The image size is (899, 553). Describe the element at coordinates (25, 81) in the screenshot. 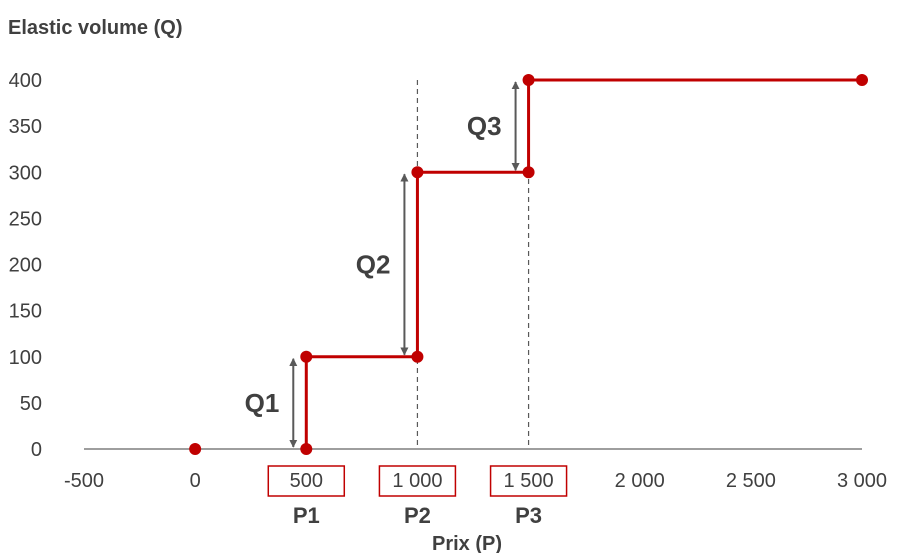

I see `y-tick-label: 400` at that location.